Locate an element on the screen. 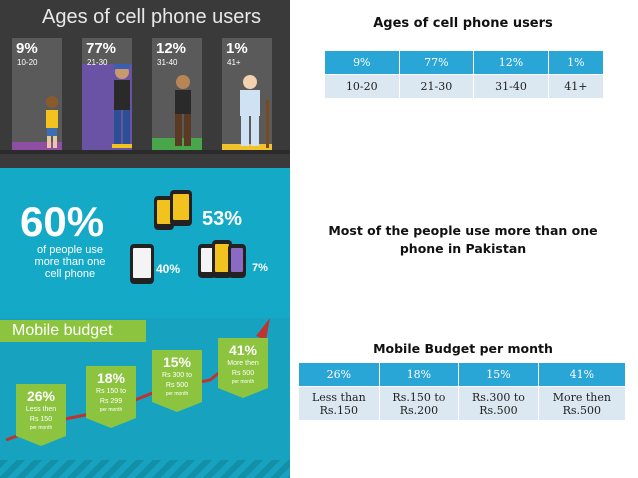 The height and width of the screenshot is (478, 638). table-cell: 10-20 is located at coordinates (362, 86).